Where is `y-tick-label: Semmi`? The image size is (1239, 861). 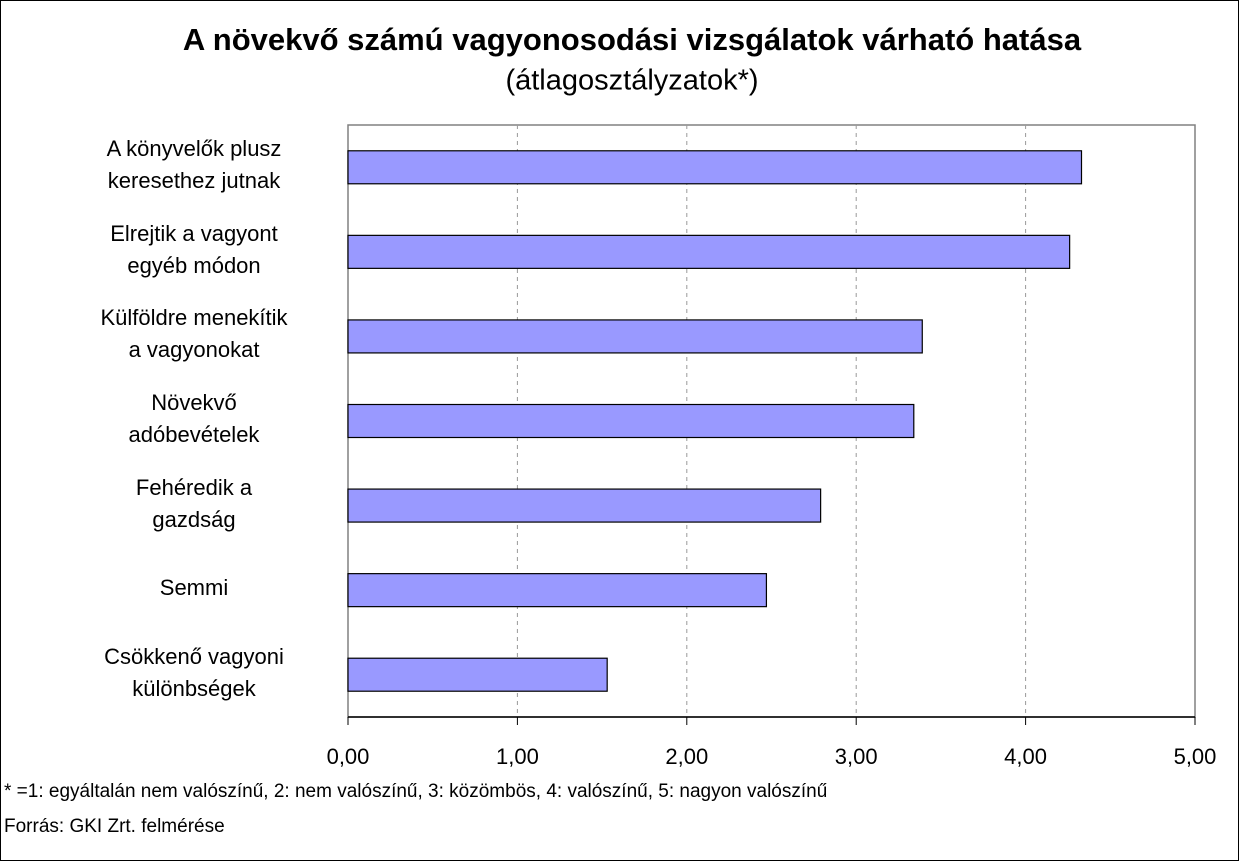
y-tick-label: Semmi is located at coordinates (194, 588).